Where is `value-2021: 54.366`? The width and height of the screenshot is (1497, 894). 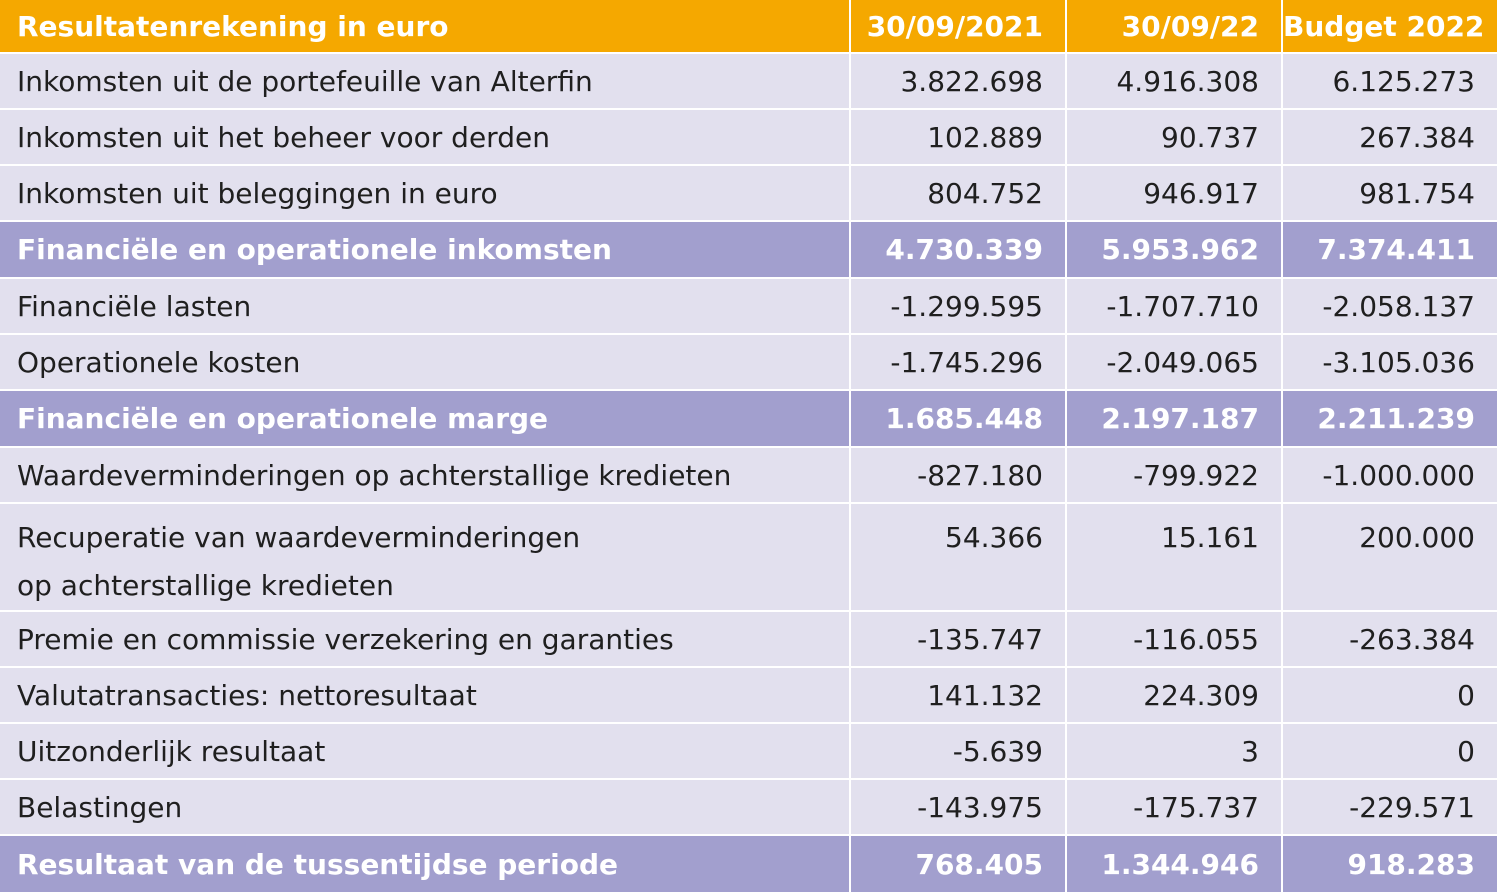 value-2021: 54.366 is located at coordinates (958, 557).